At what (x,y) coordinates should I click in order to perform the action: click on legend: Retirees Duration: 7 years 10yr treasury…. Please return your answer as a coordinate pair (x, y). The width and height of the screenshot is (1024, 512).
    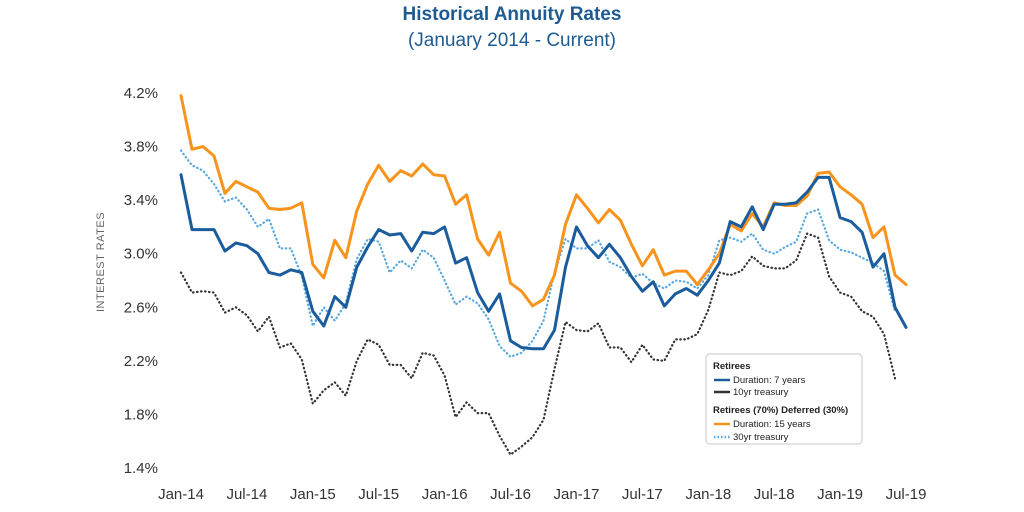
    Looking at the image, I should click on (784, 399).